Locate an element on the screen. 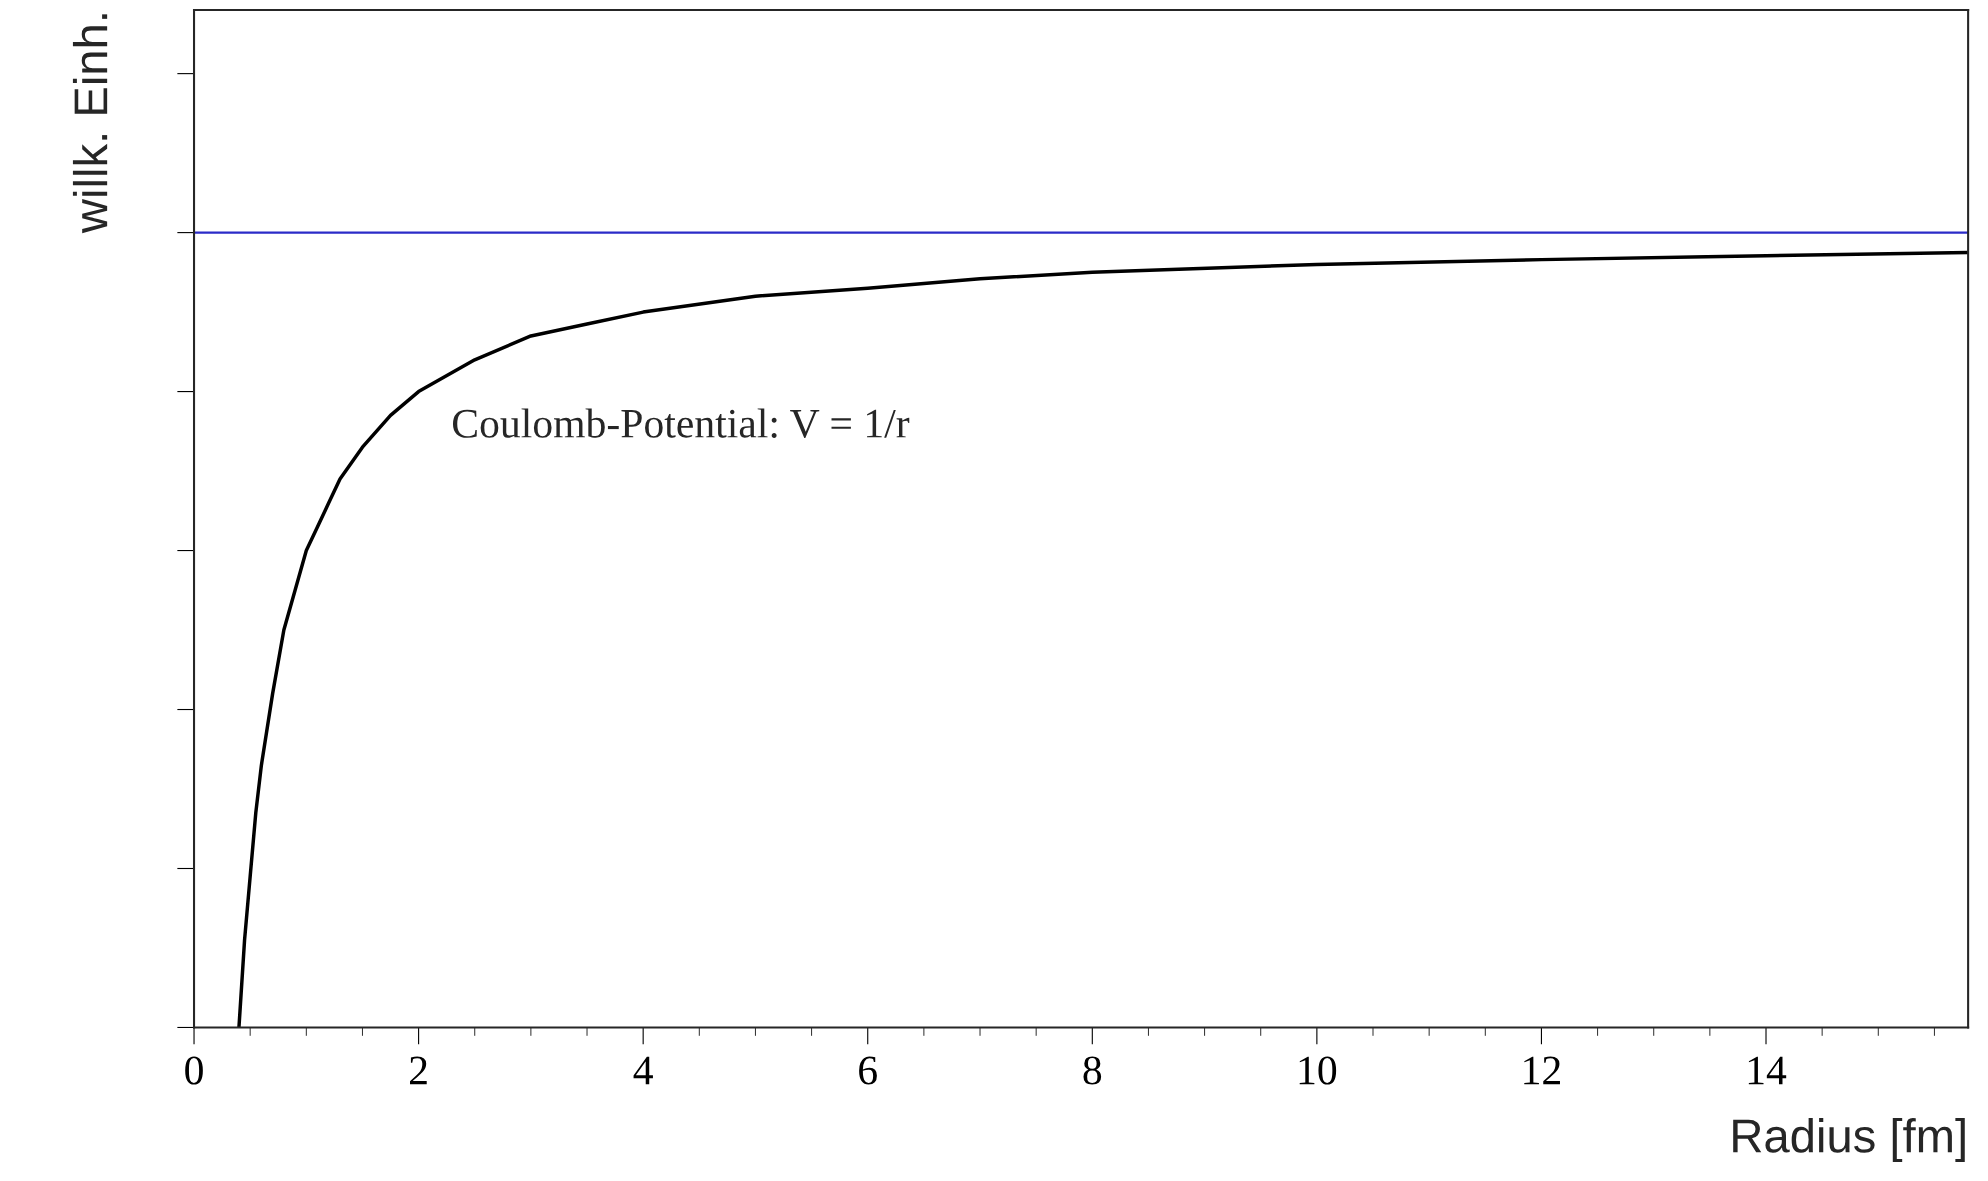  x-tick-label: 10 is located at coordinates (1318, 1070).